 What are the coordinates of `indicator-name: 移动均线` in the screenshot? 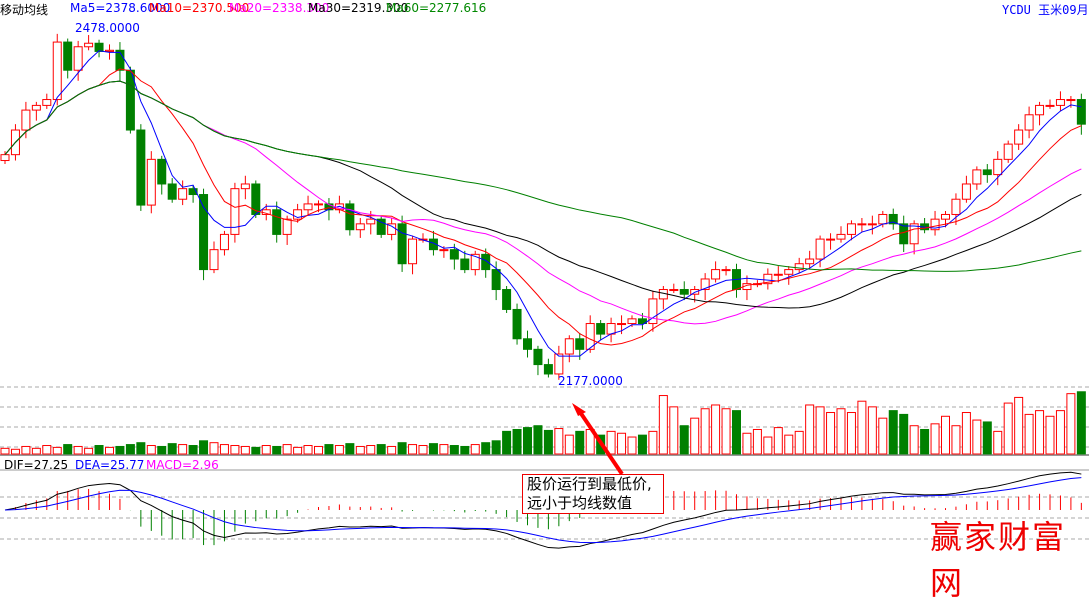 It's located at (24, 10).